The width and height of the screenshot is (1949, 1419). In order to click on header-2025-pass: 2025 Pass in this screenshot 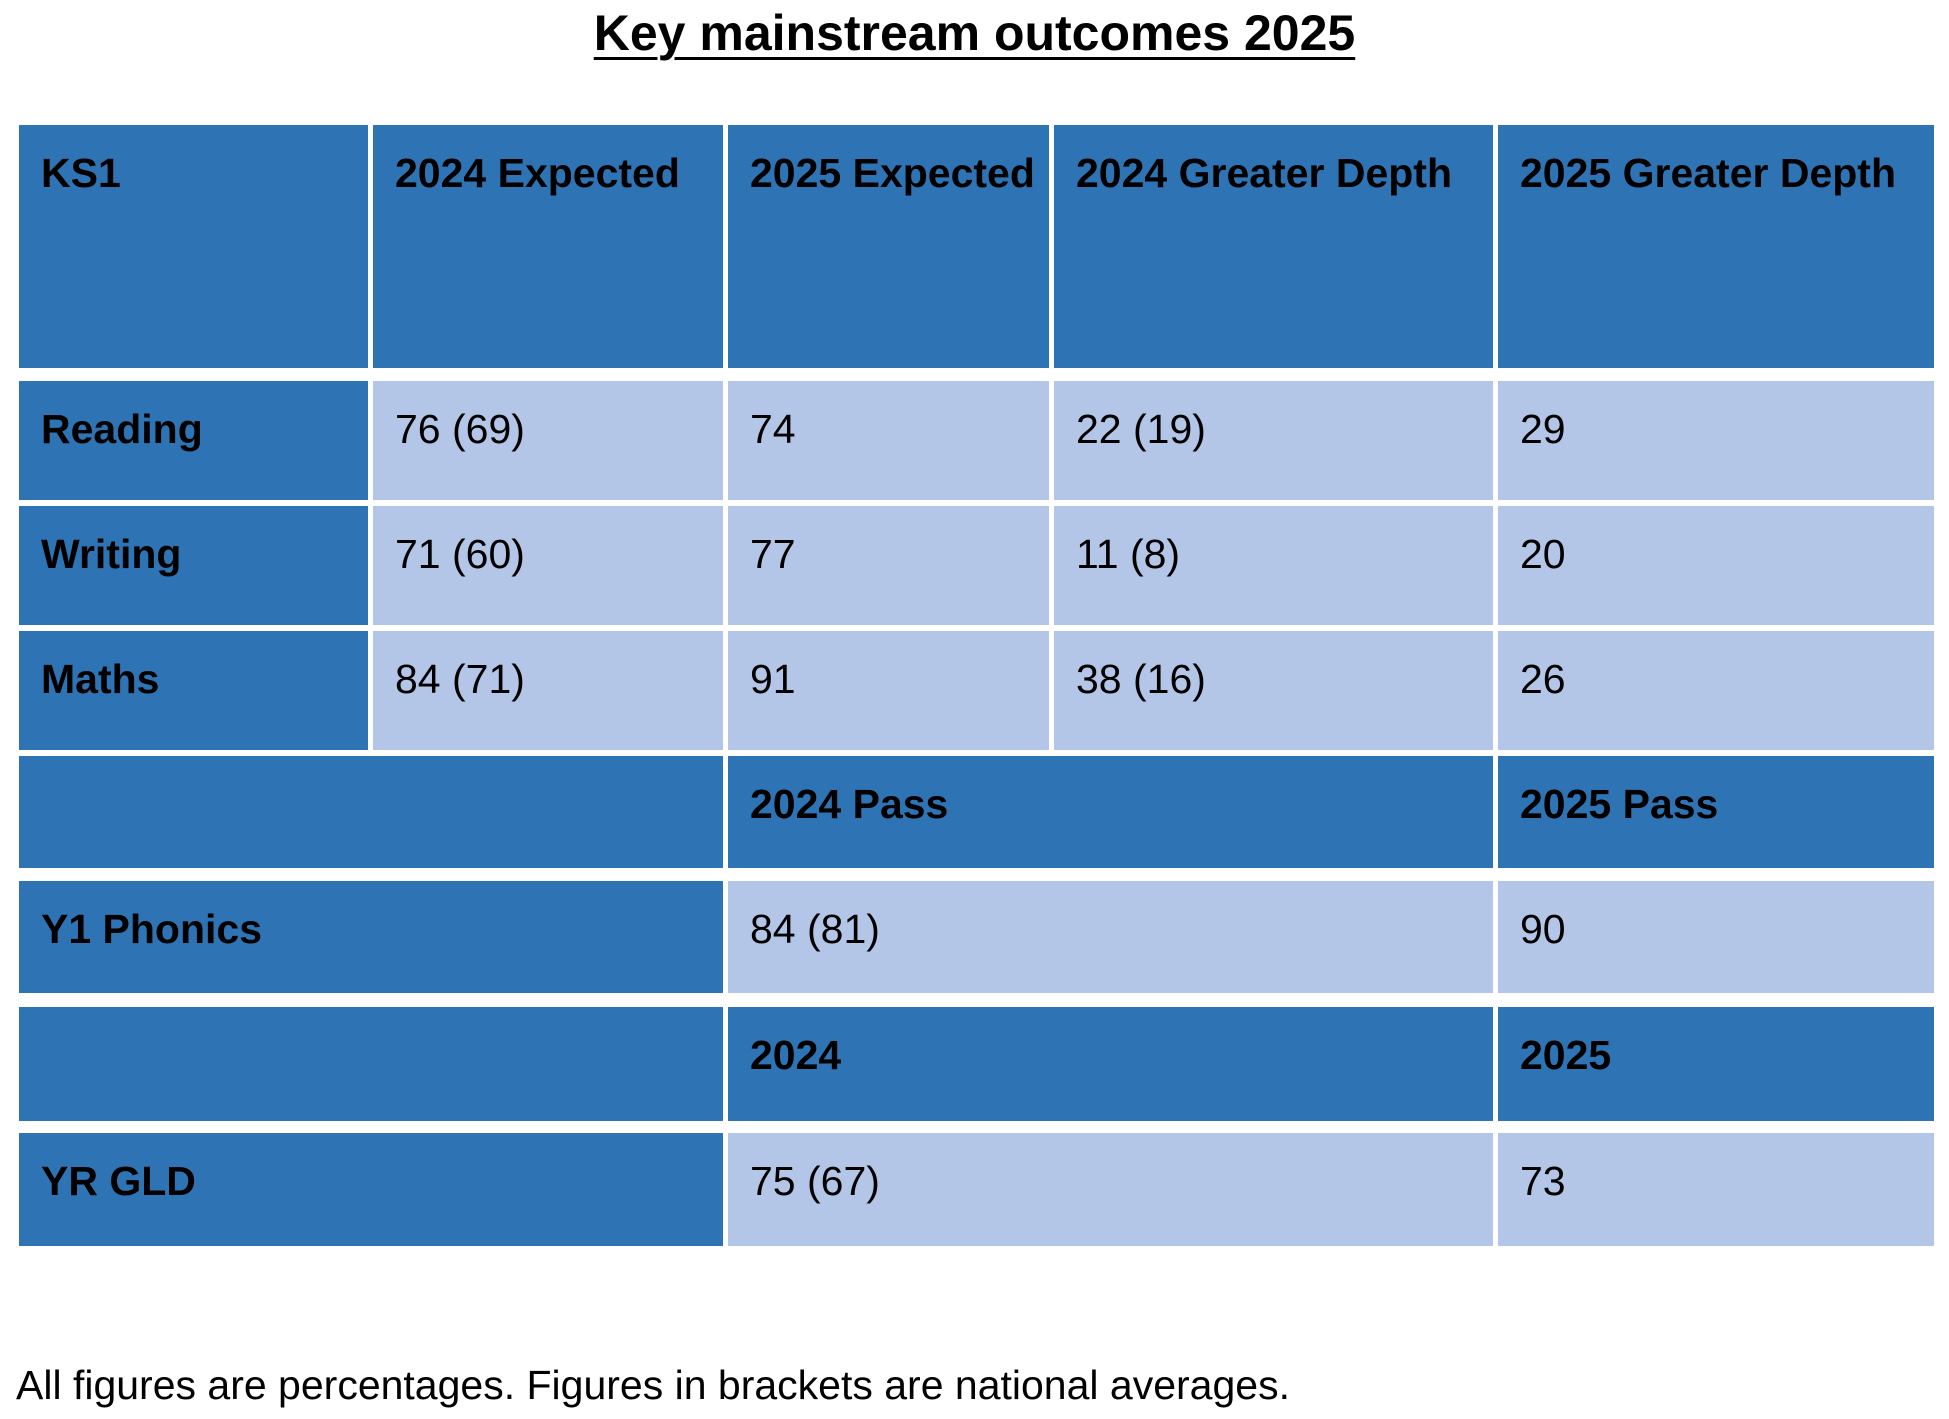, I will do `click(1716, 812)`.